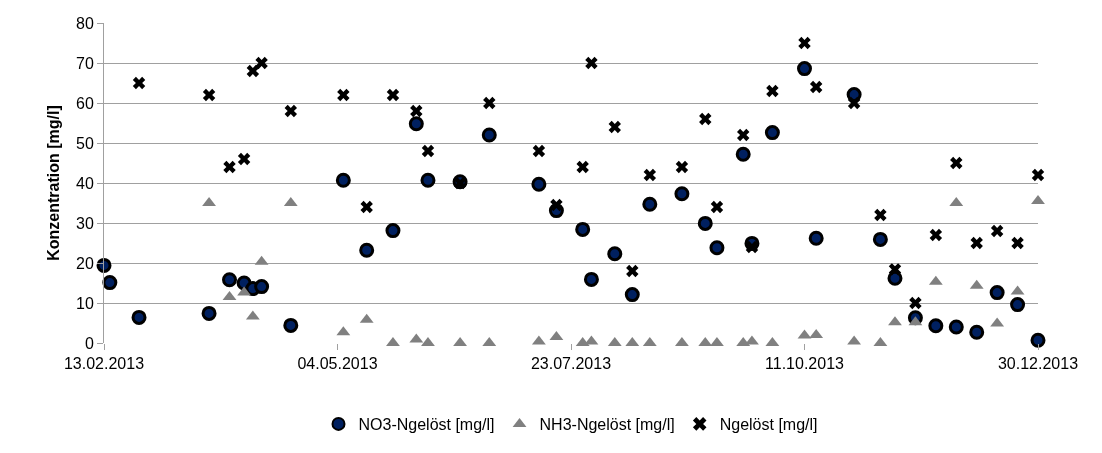  What do you see at coordinates (337, 364) in the screenshot?
I see `x-tick-label: 04.05.2013` at bounding box center [337, 364].